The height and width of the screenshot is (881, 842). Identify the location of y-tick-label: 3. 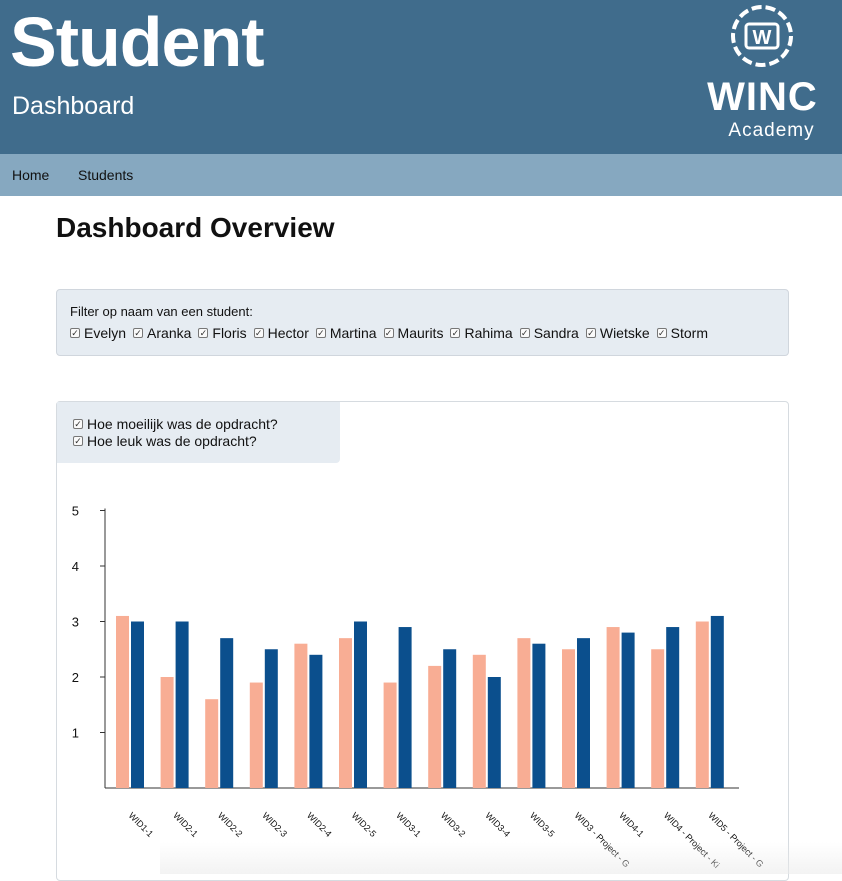
(75, 622).